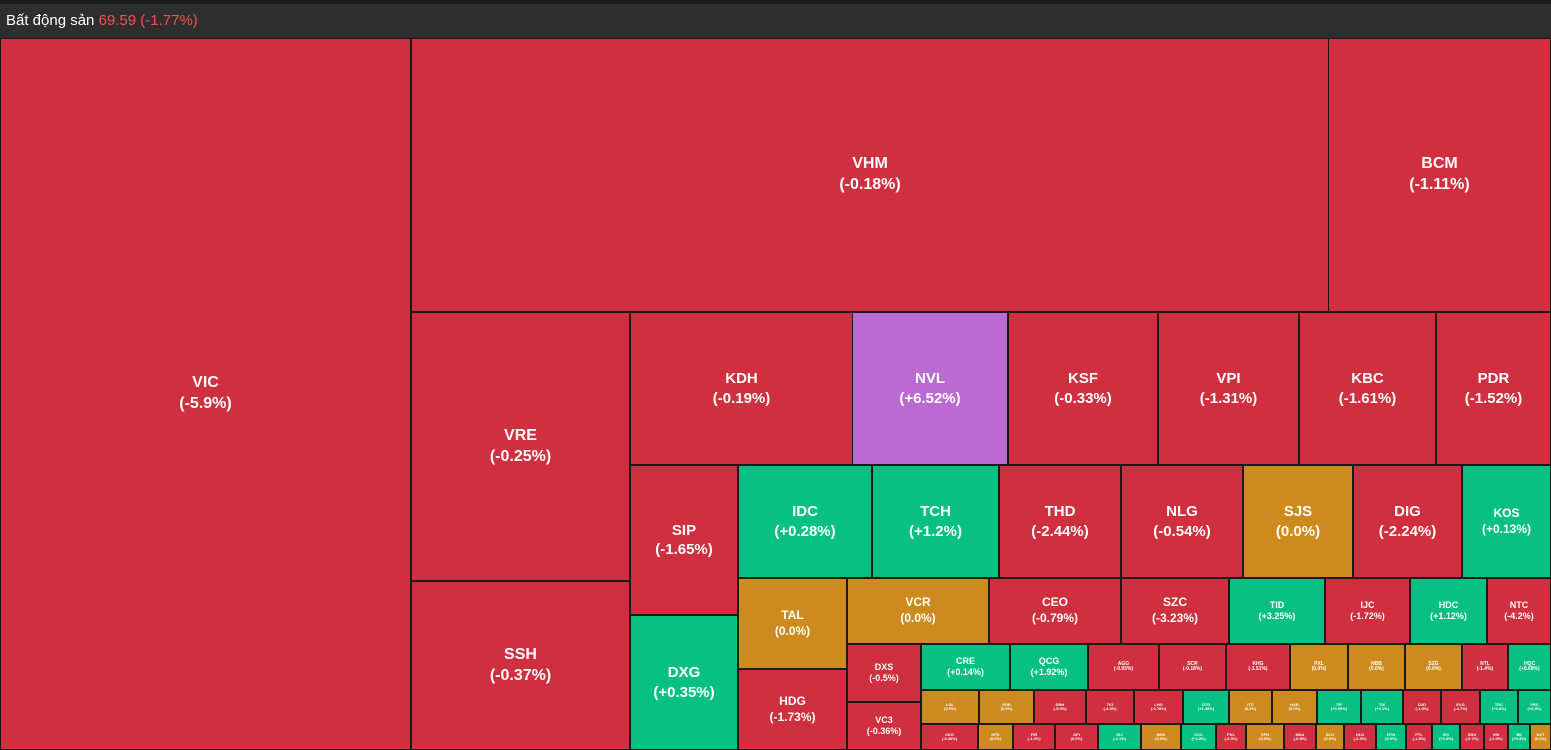  I want to click on stock-tile-qcg: QCG (+1.92%), so click(1049, 667).